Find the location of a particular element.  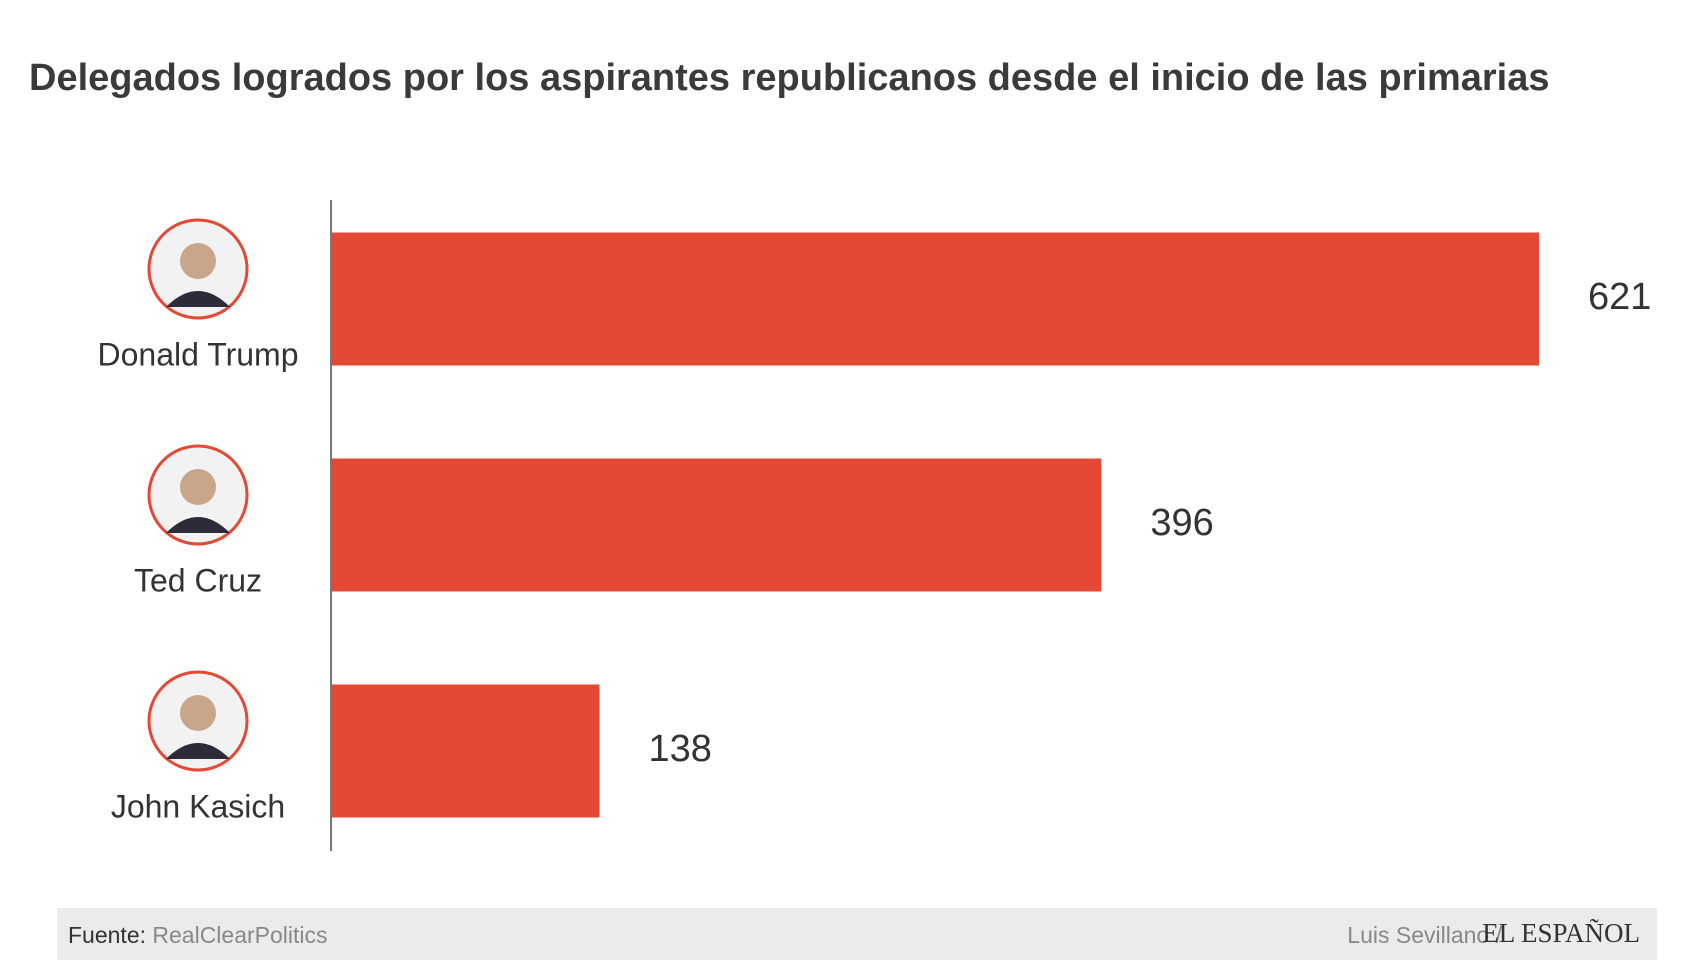

value-label: 621 is located at coordinates (1619, 297).